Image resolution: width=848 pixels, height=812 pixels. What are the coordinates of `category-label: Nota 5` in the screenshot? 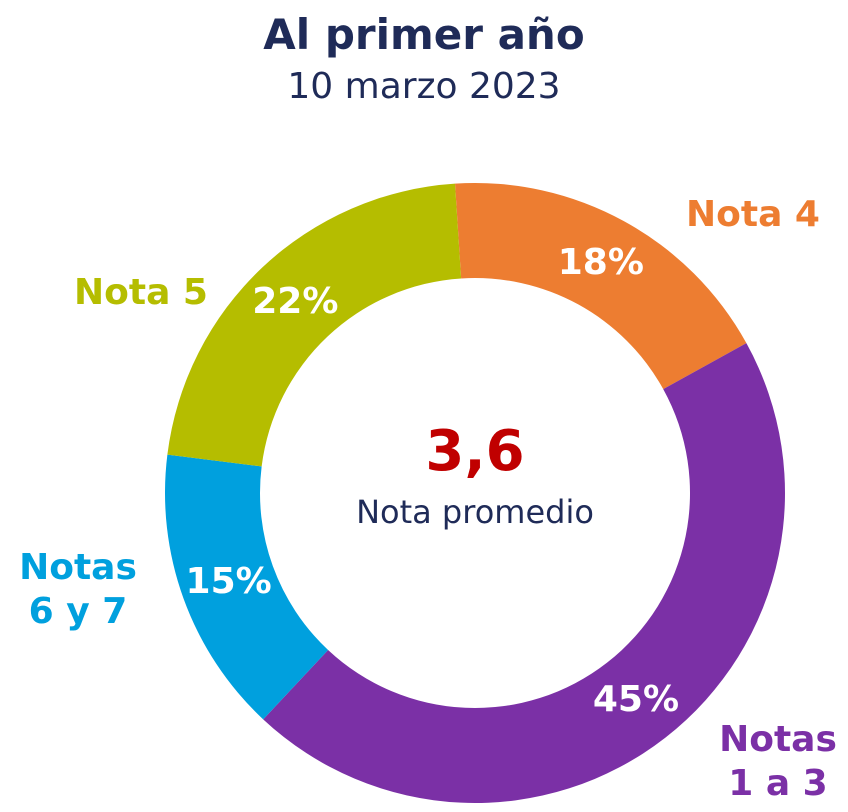 It's located at (141, 292).